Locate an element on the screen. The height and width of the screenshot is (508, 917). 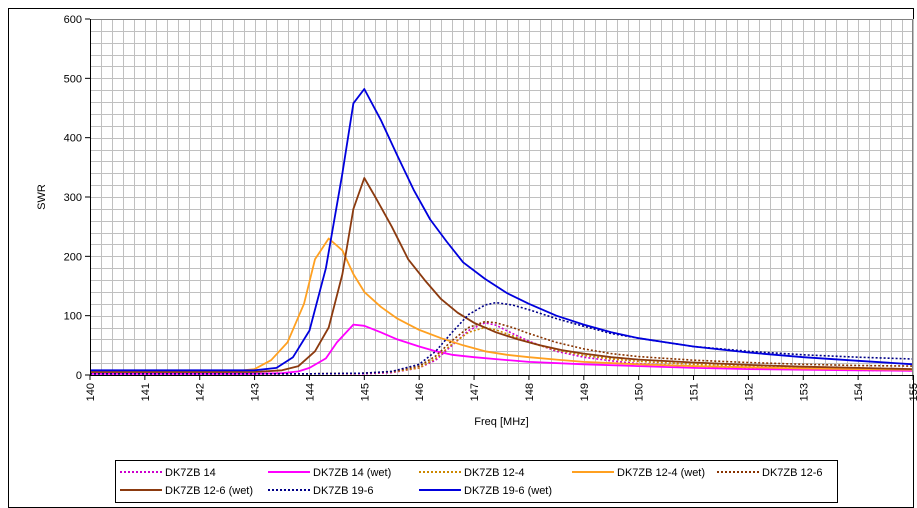
x-tick-label: 154 is located at coordinates (859, 392).